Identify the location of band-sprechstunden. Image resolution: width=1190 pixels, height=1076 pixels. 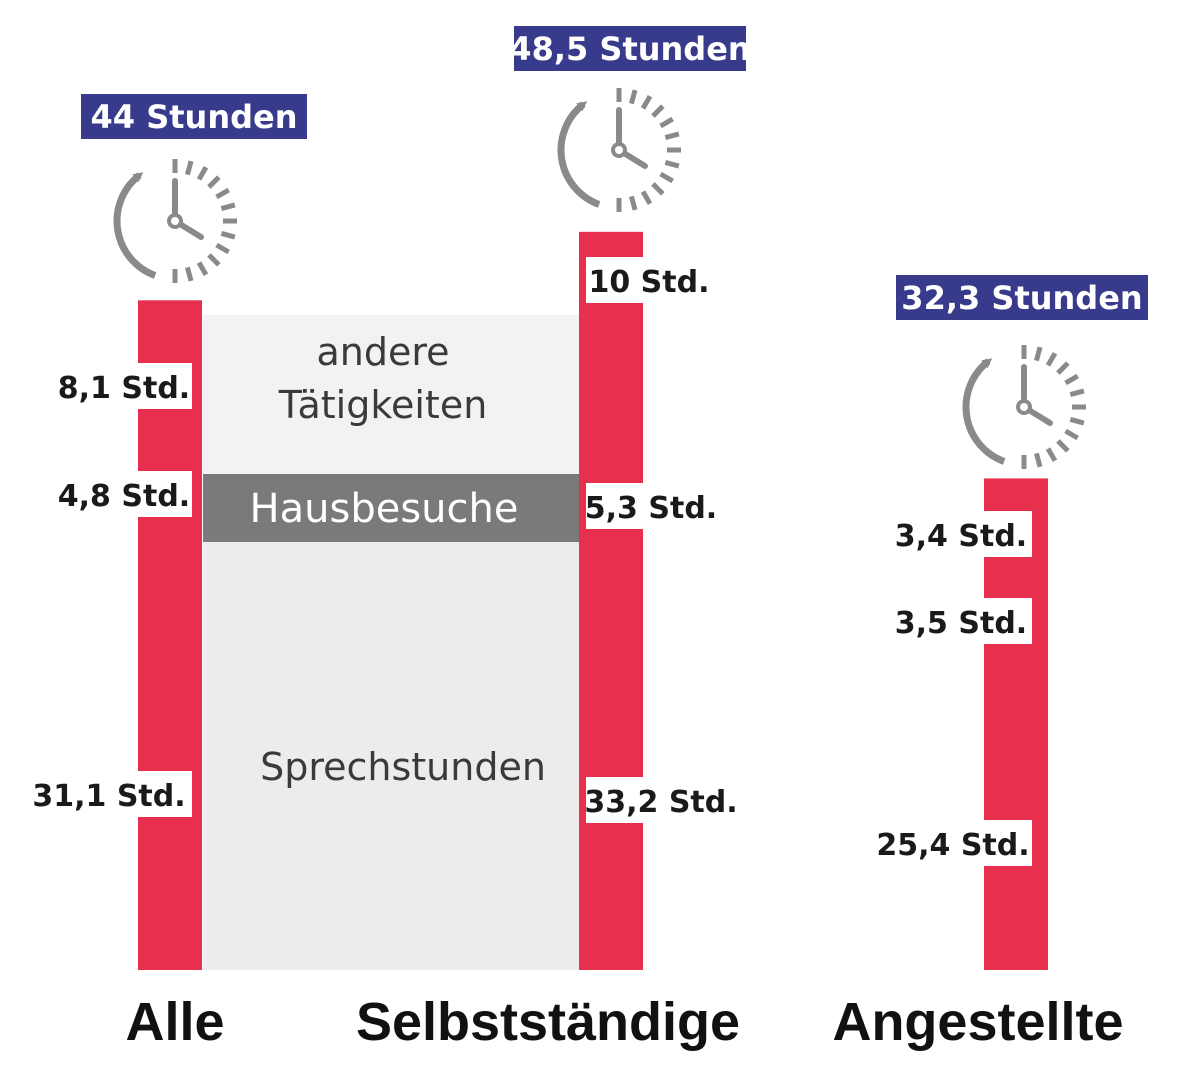
(391, 756).